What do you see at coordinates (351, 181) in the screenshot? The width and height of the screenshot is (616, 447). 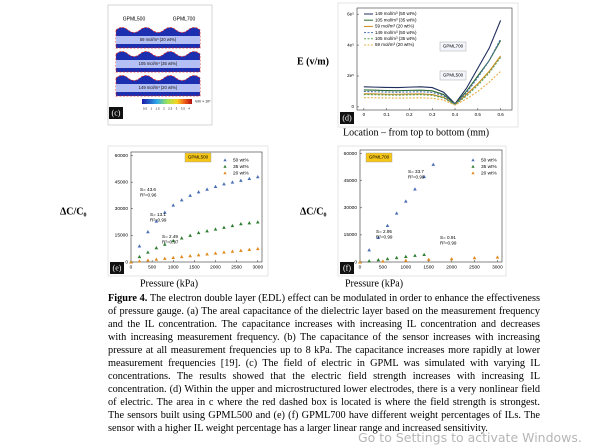 I see `y-tick-label: 45000` at bounding box center [351, 181].